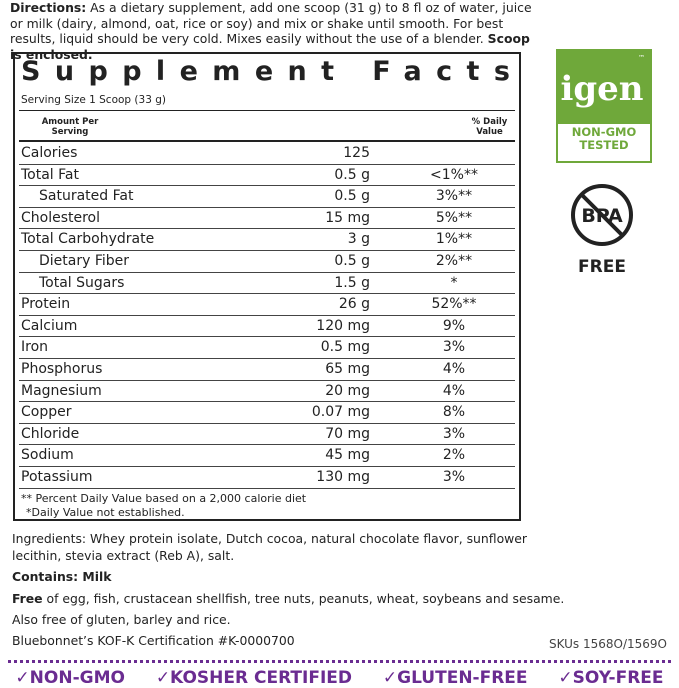 The width and height of the screenshot is (679, 688). Describe the element at coordinates (267, 434) in the screenshot. I see `nutrient-row: Chloride 70 mg 3%` at that location.